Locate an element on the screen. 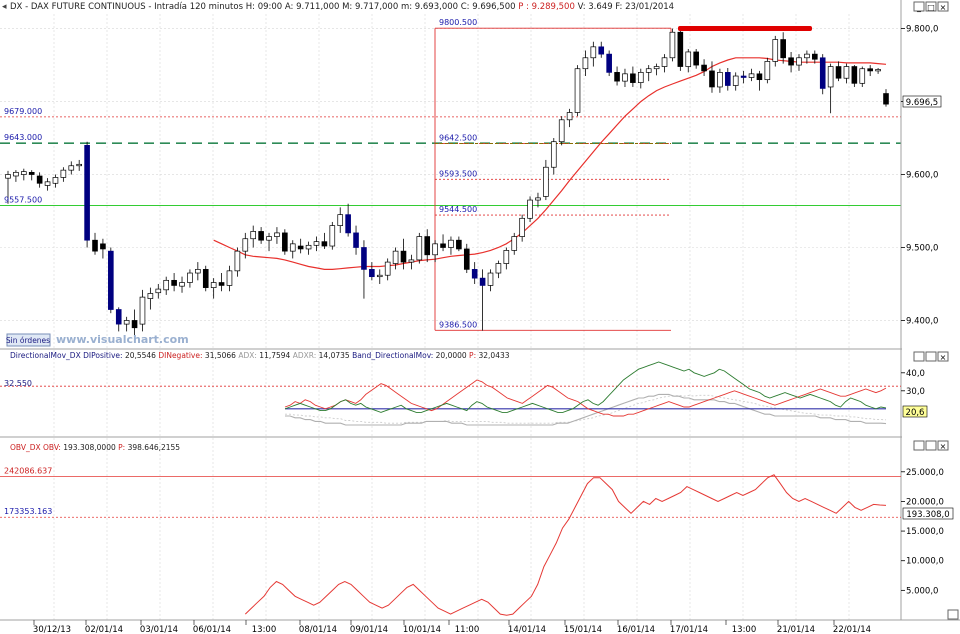 Image resolution: width=960 pixels, height=634 pixels. di-positive-line is located at coordinates (585, 387).